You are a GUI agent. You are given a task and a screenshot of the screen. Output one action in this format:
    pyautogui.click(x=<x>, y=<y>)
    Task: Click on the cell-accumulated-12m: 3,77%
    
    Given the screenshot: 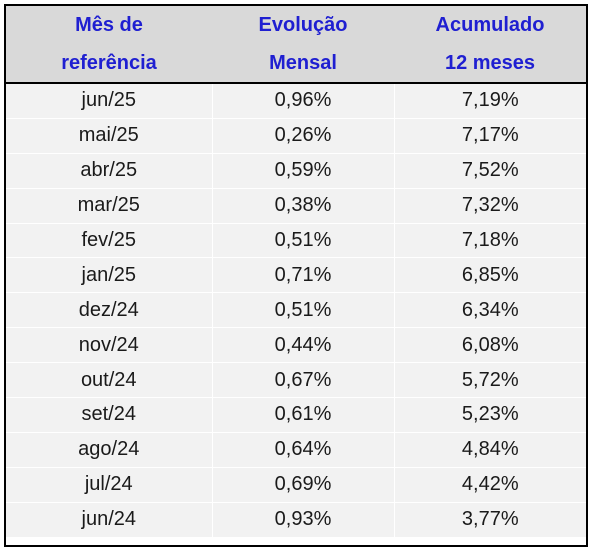 What is the action you would take?
    pyautogui.click(x=490, y=519)
    